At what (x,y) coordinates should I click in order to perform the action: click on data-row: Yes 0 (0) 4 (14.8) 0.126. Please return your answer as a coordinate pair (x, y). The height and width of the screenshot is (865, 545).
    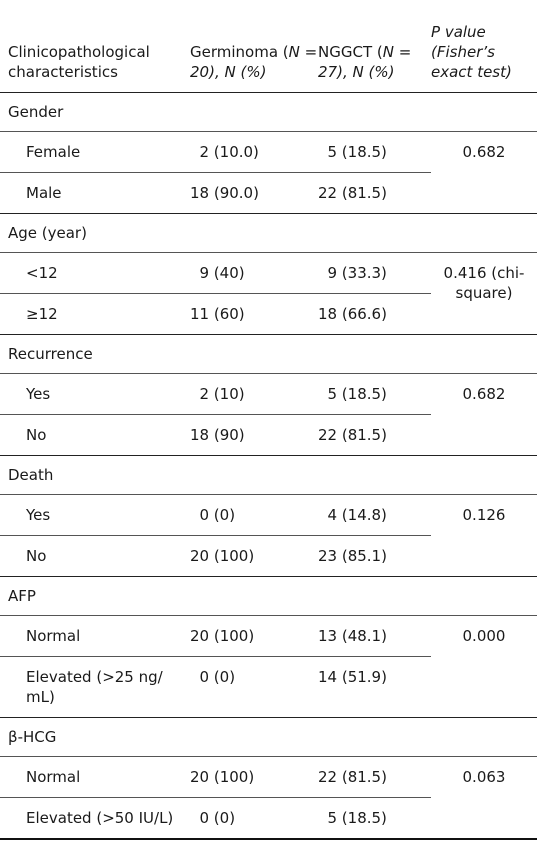
    Looking at the image, I should click on (268, 535).